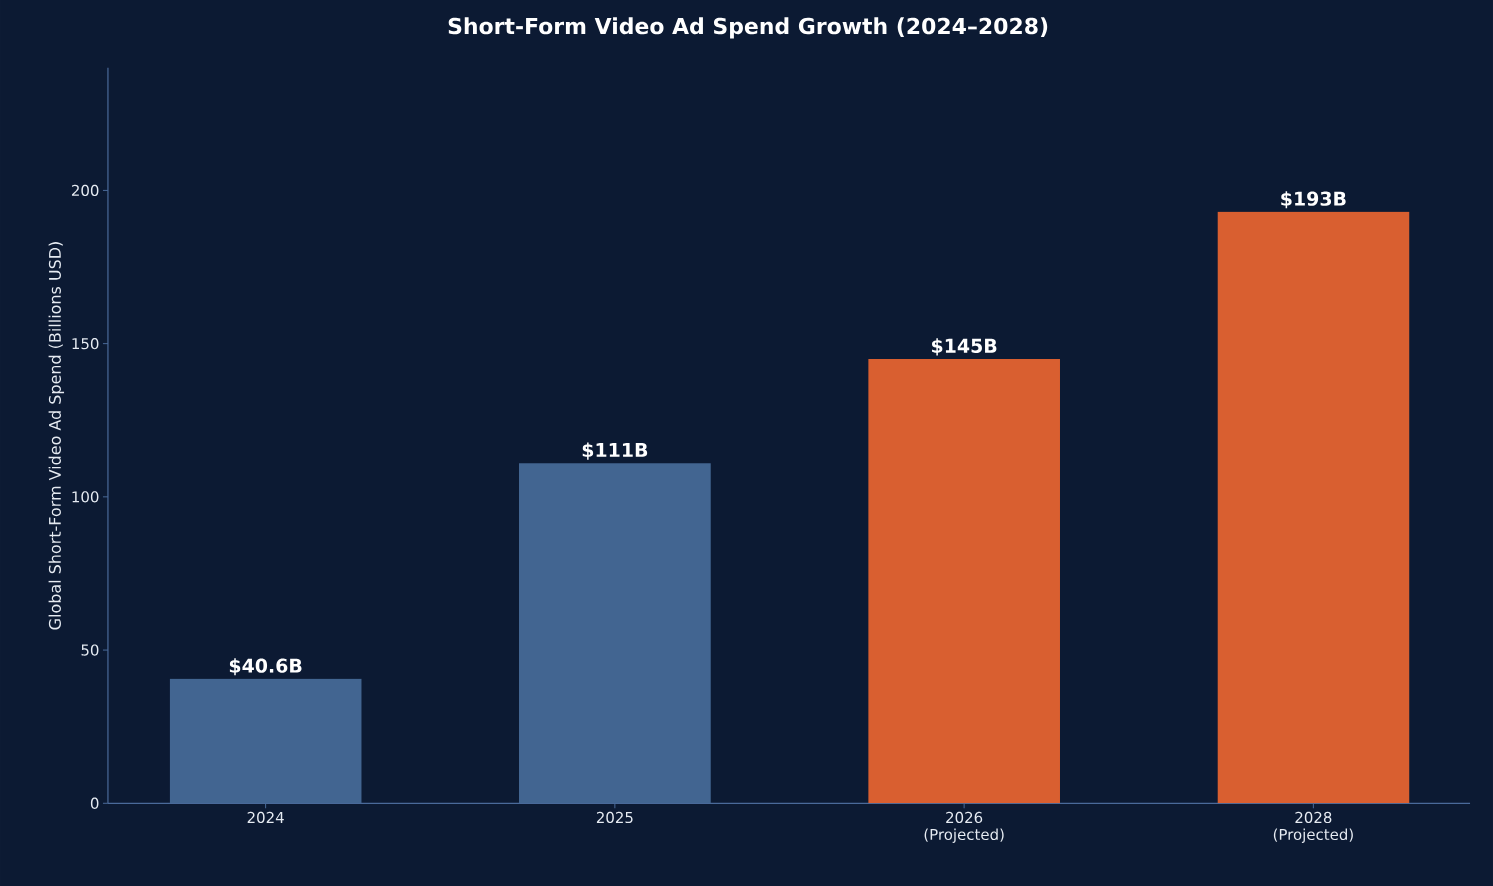 The image size is (1493, 886). Describe the element at coordinates (94, 803) in the screenshot. I see `y-tick-label: 0` at that location.